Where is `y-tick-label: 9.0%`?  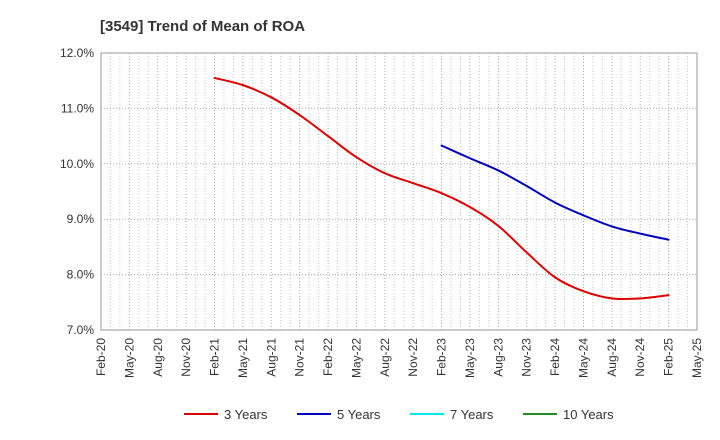
y-tick-label: 9.0% is located at coordinates (81, 219).